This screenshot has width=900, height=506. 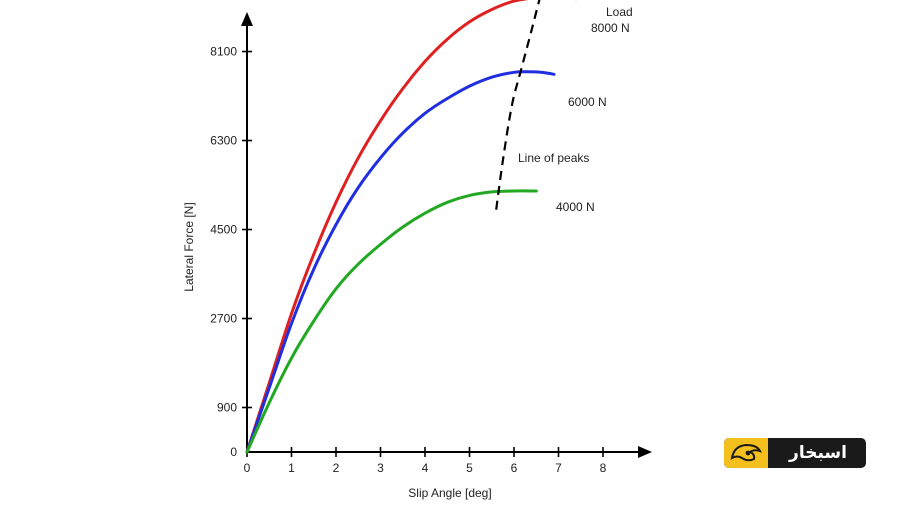 I want to click on line-of-peaks-label: Line of peaks, so click(x=553, y=158).